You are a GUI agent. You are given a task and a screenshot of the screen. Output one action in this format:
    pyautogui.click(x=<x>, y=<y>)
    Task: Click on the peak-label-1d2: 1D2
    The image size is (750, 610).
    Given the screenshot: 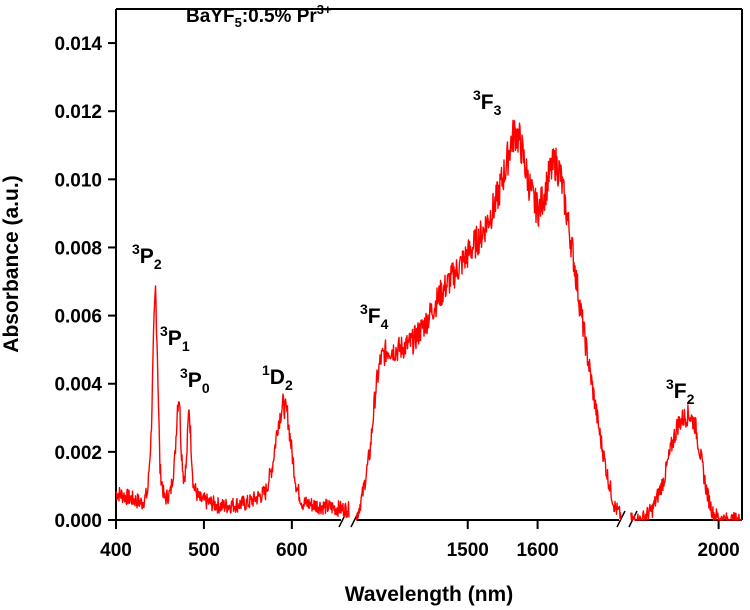 What is the action you would take?
    pyautogui.click(x=277, y=377)
    